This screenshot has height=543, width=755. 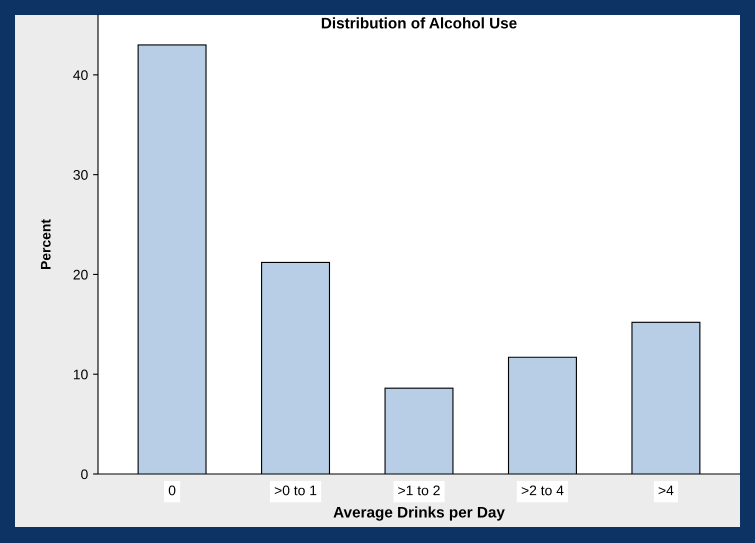 I want to click on y-tick-label: 30, so click(x=80, y=175).